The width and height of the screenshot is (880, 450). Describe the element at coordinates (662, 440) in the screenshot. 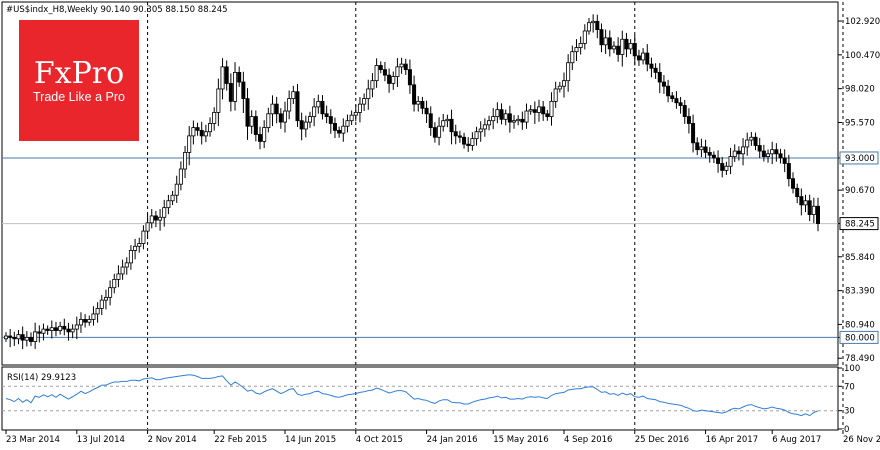

I see `time-tick-label: 25 Dec 2016` at that location.